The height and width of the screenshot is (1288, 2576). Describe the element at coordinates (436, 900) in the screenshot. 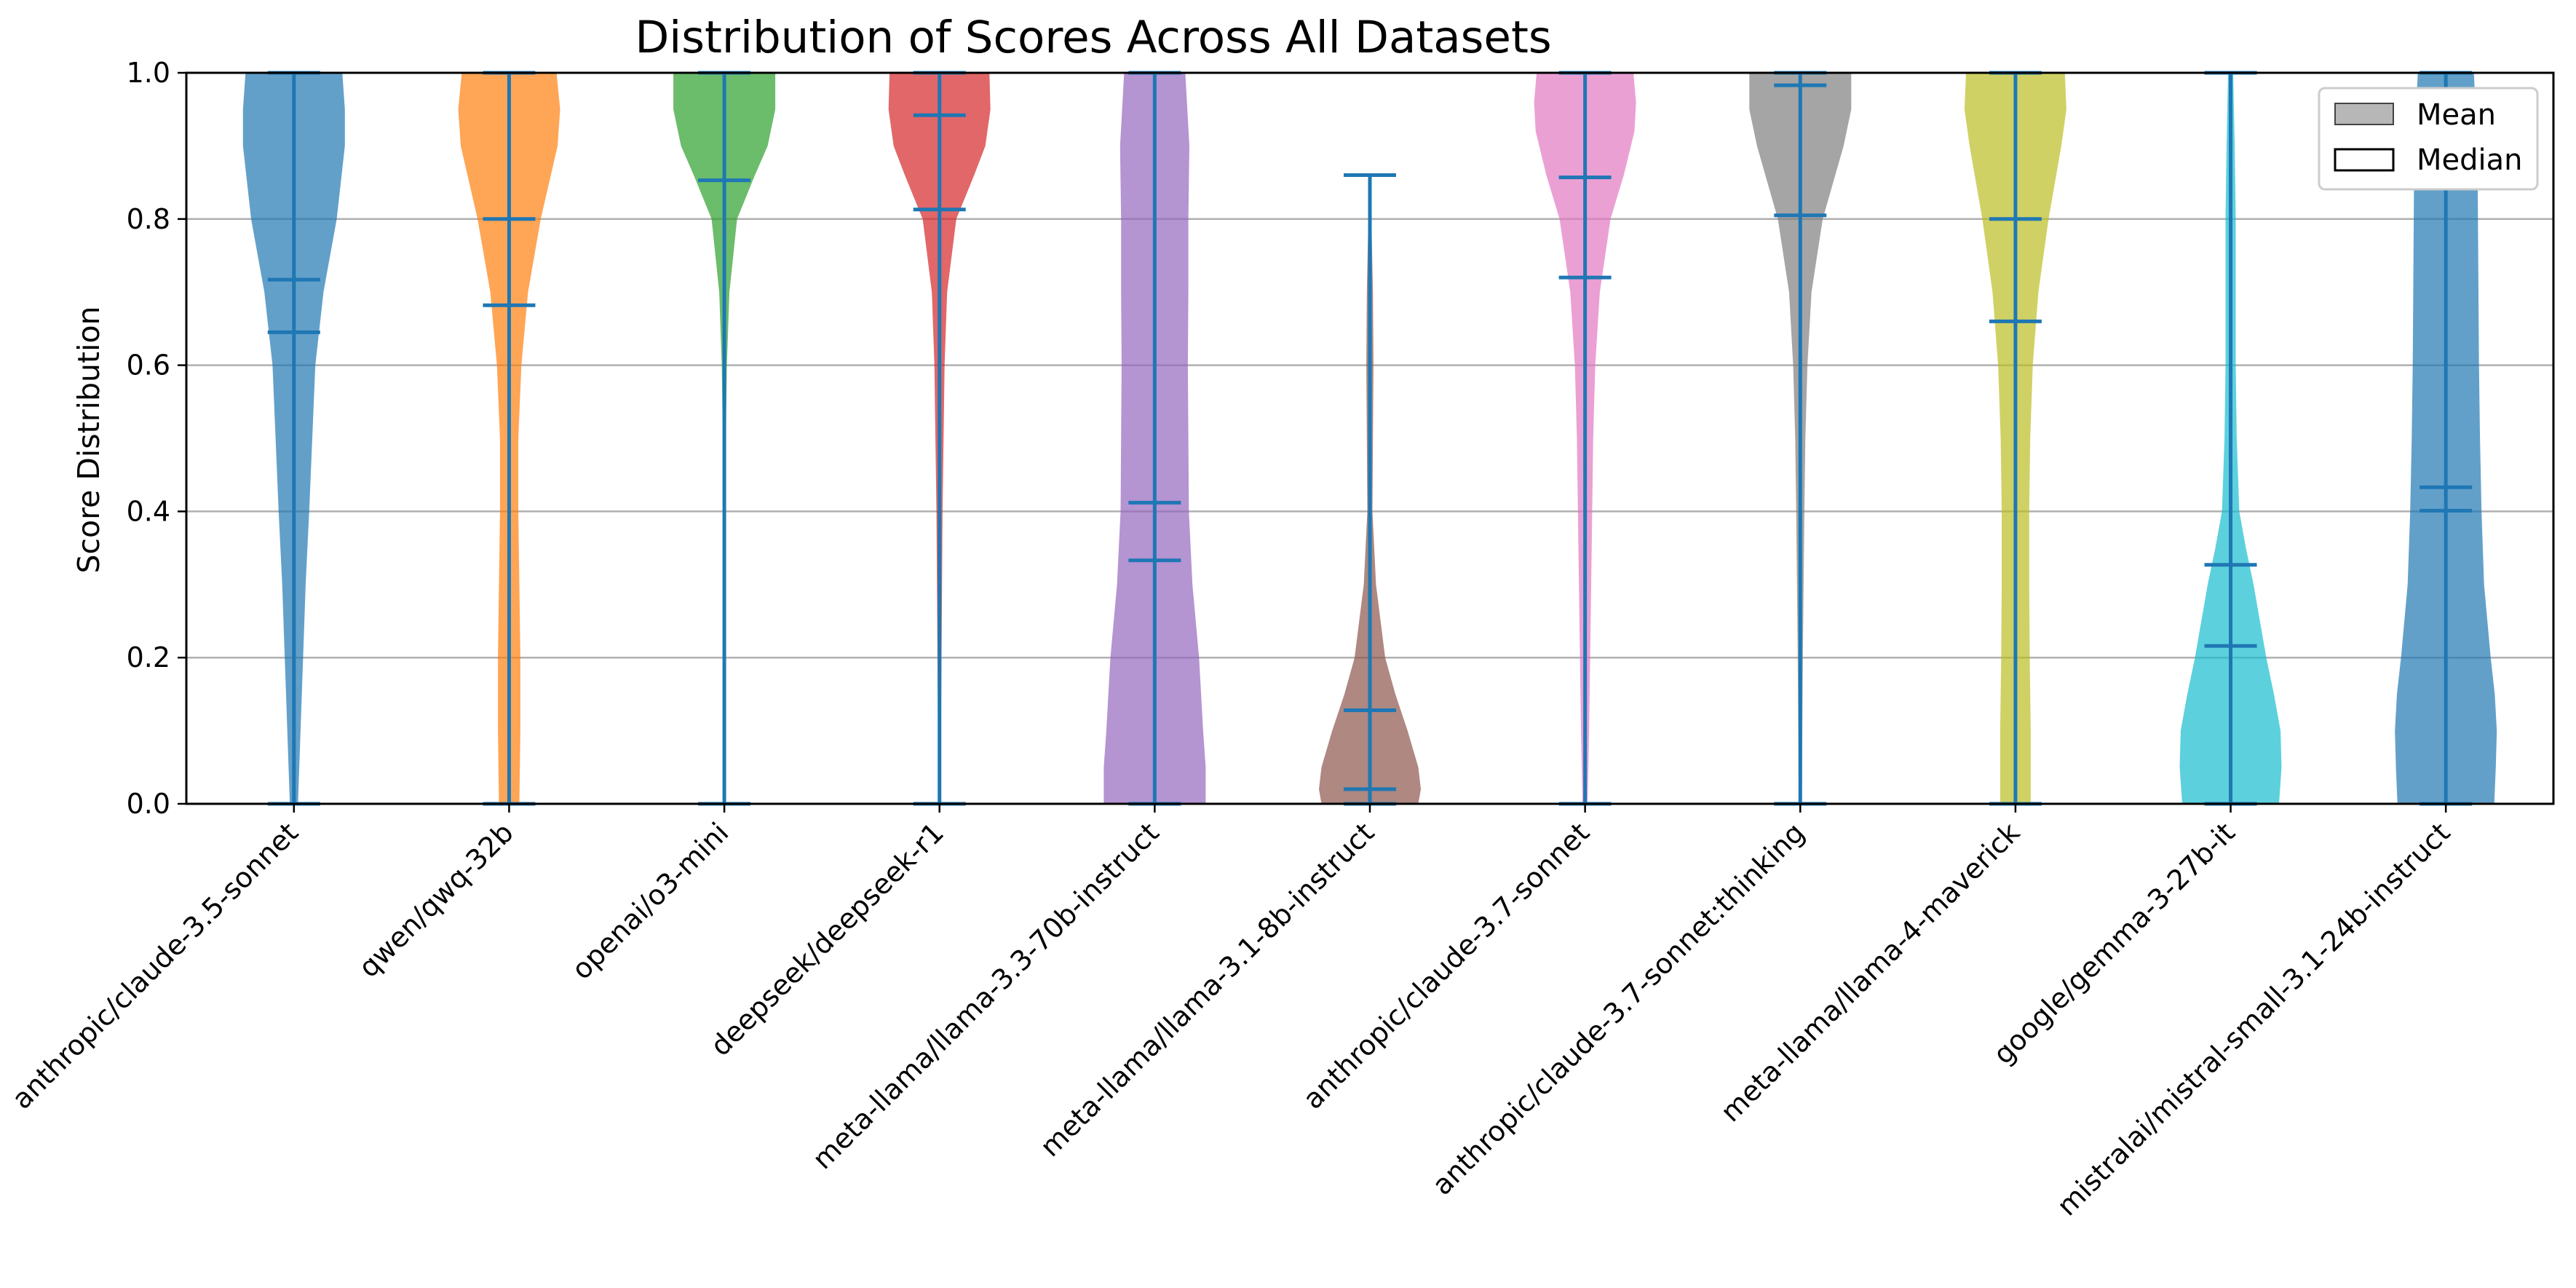

I see `x-tick-label: qwen/qwq-32b` at that location.